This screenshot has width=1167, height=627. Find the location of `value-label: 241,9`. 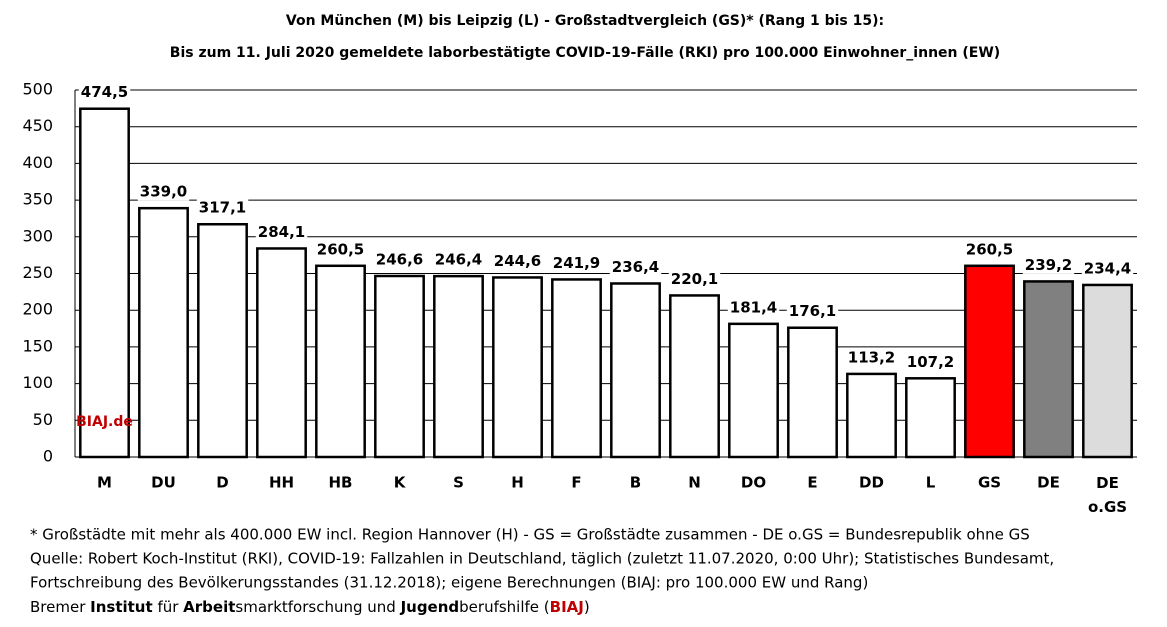

value-label: 241,9 is located at coordinates (576, 263).